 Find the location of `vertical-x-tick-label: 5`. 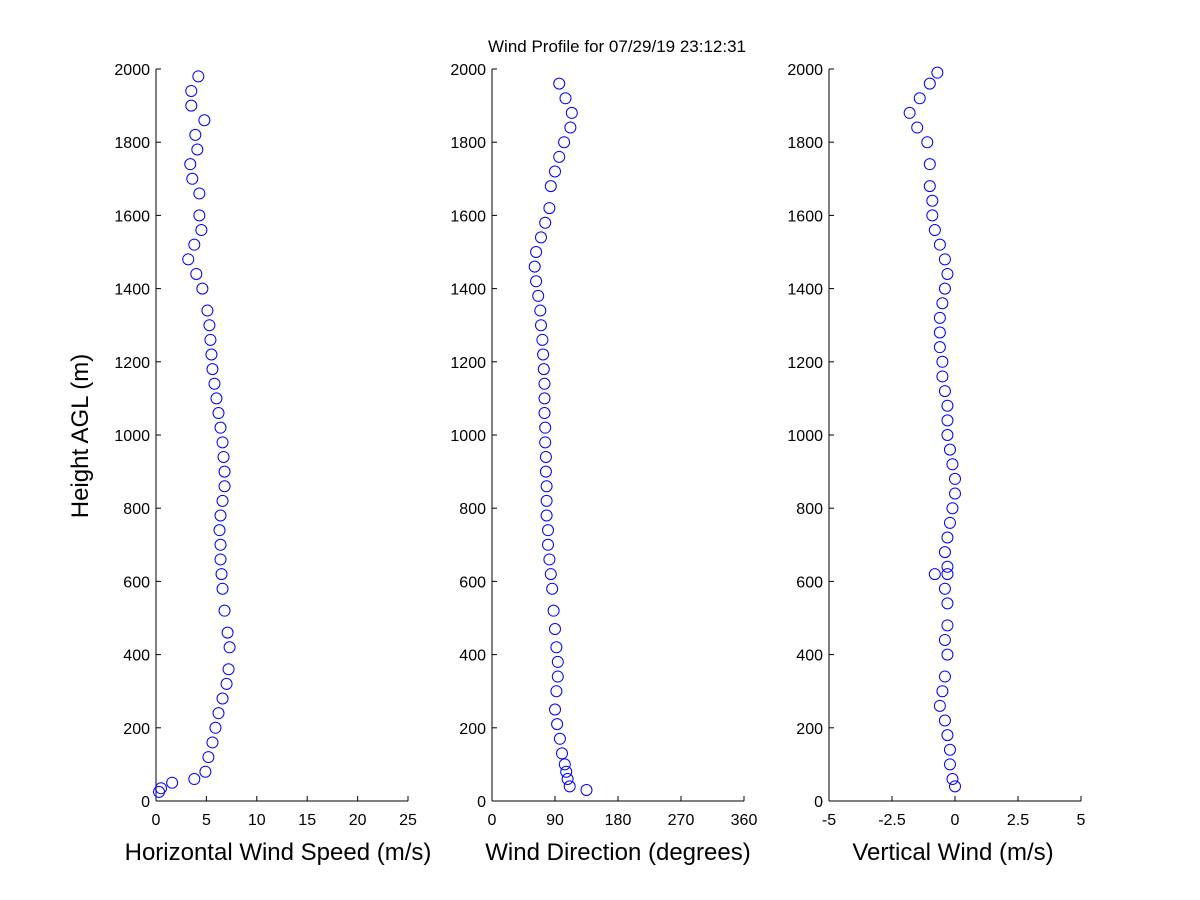

vertical-x-tick-label: 5 is located at coordinates (1081, 820).